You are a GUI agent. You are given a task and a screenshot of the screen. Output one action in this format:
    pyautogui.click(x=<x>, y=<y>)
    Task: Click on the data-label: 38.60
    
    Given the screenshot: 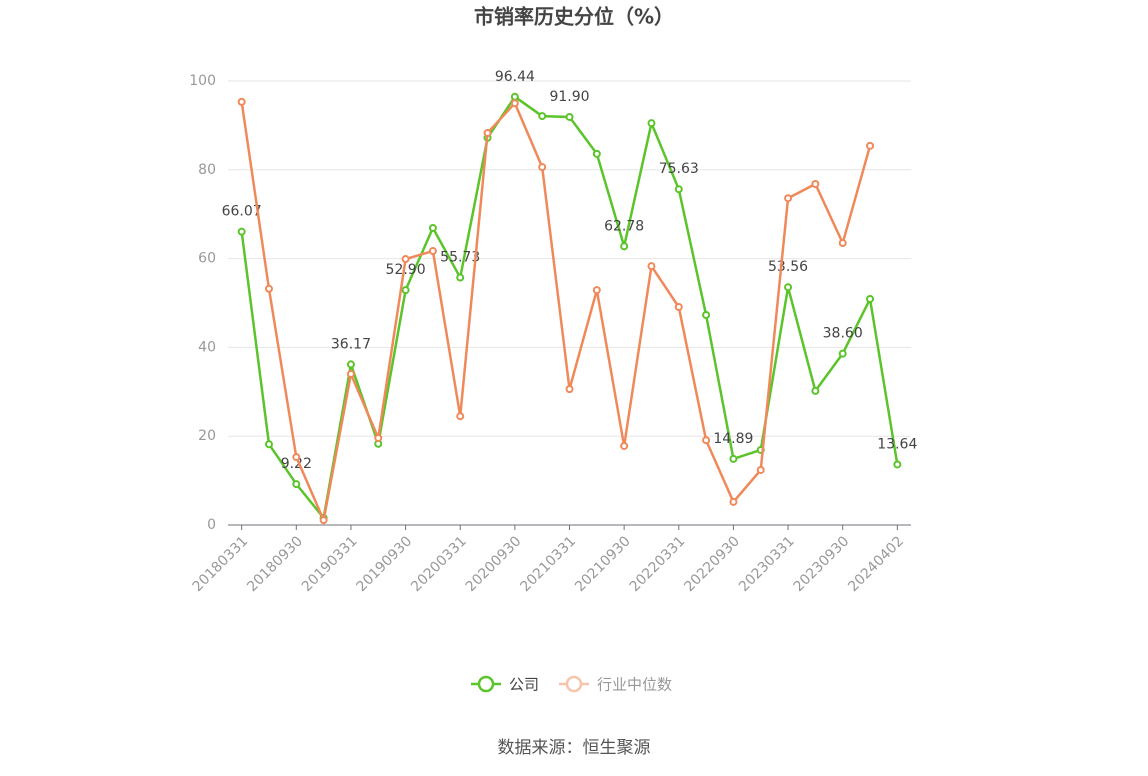 What is the action you would take?
    pyautogui.click(x=843, y=334)
    